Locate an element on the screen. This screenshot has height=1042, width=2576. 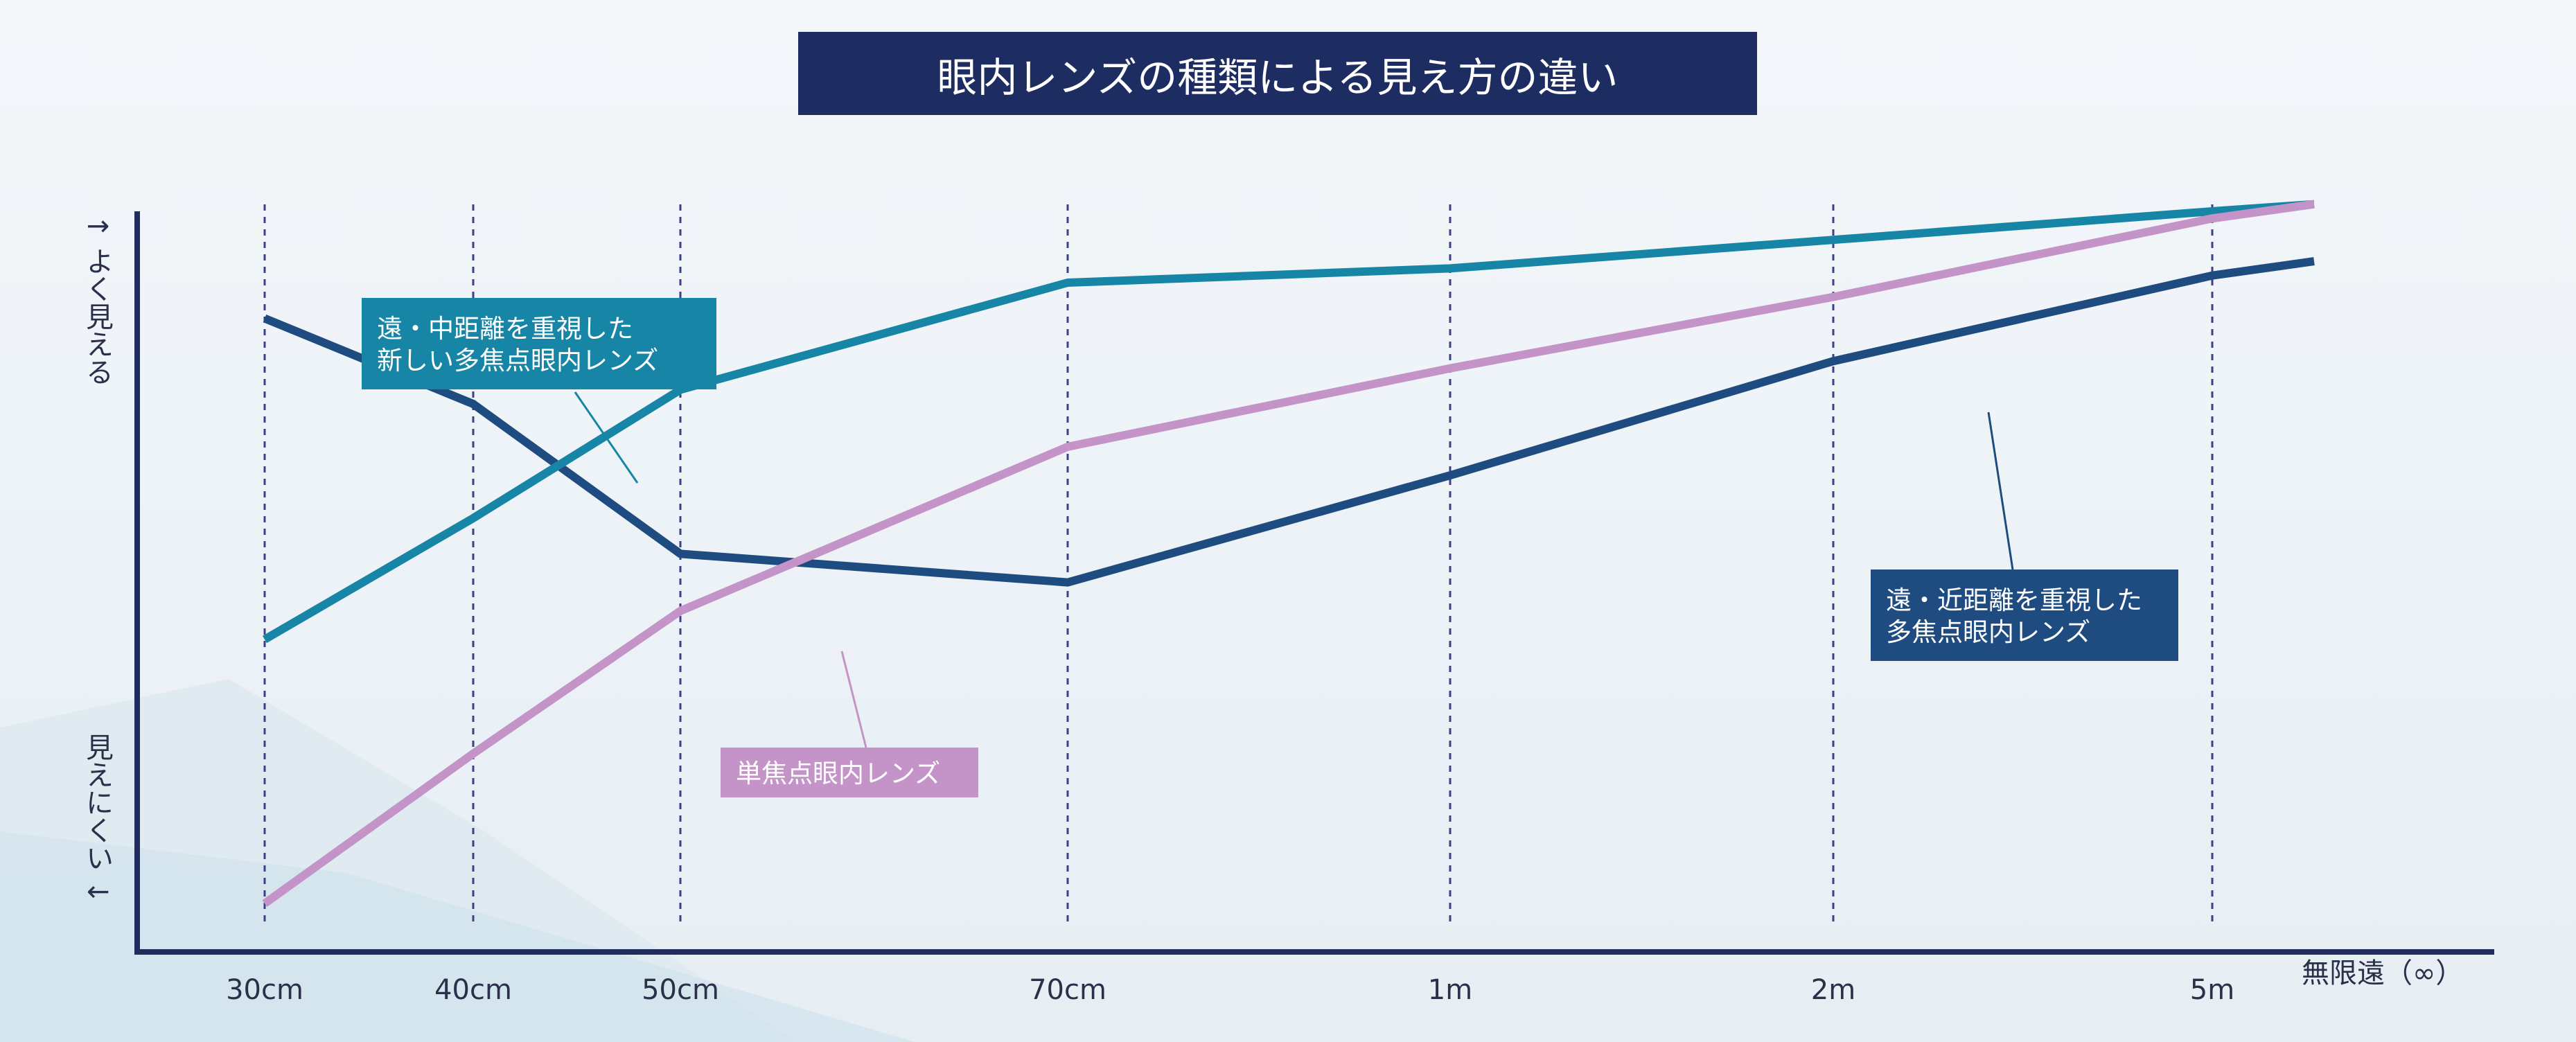
y-axis-top-label: ↑ よく見える is located at coordinates (97, 300).